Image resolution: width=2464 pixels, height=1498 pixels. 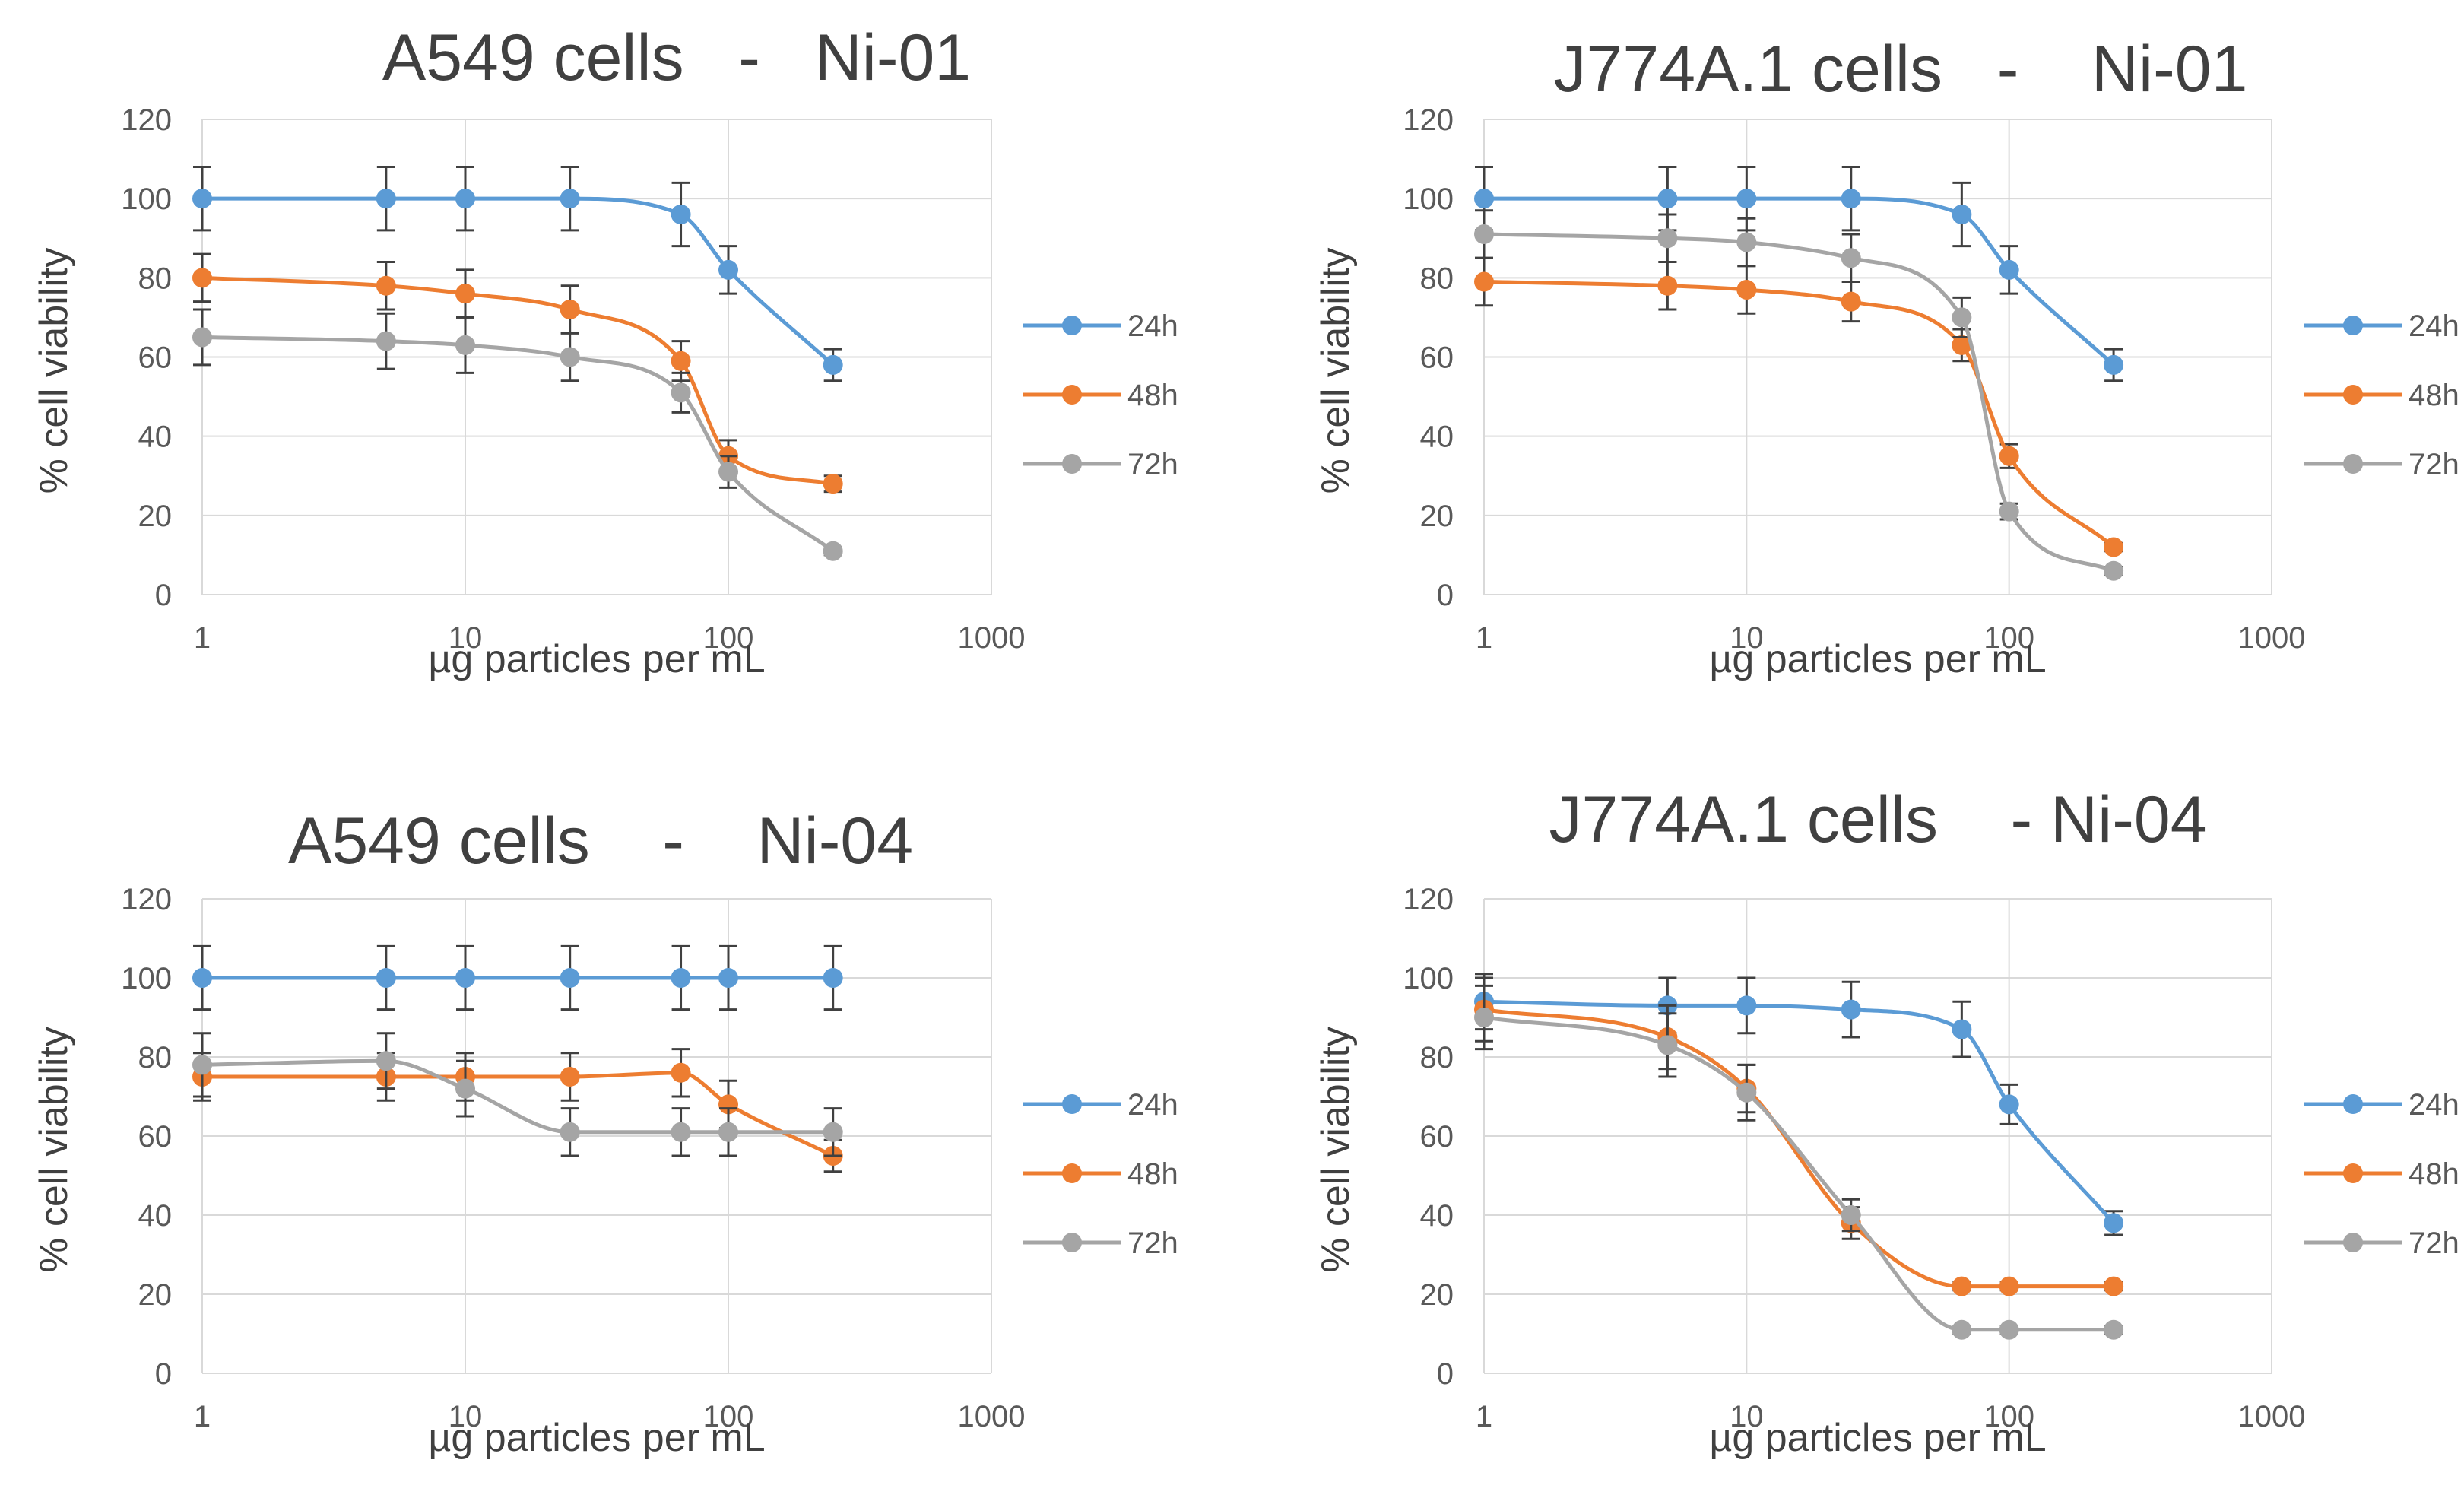 What do you see at coordinates (1878, 819) in the screenshot?
I see `chart-title: J774A.1 cells - Ni-04` at bounding box center [1878, 819].